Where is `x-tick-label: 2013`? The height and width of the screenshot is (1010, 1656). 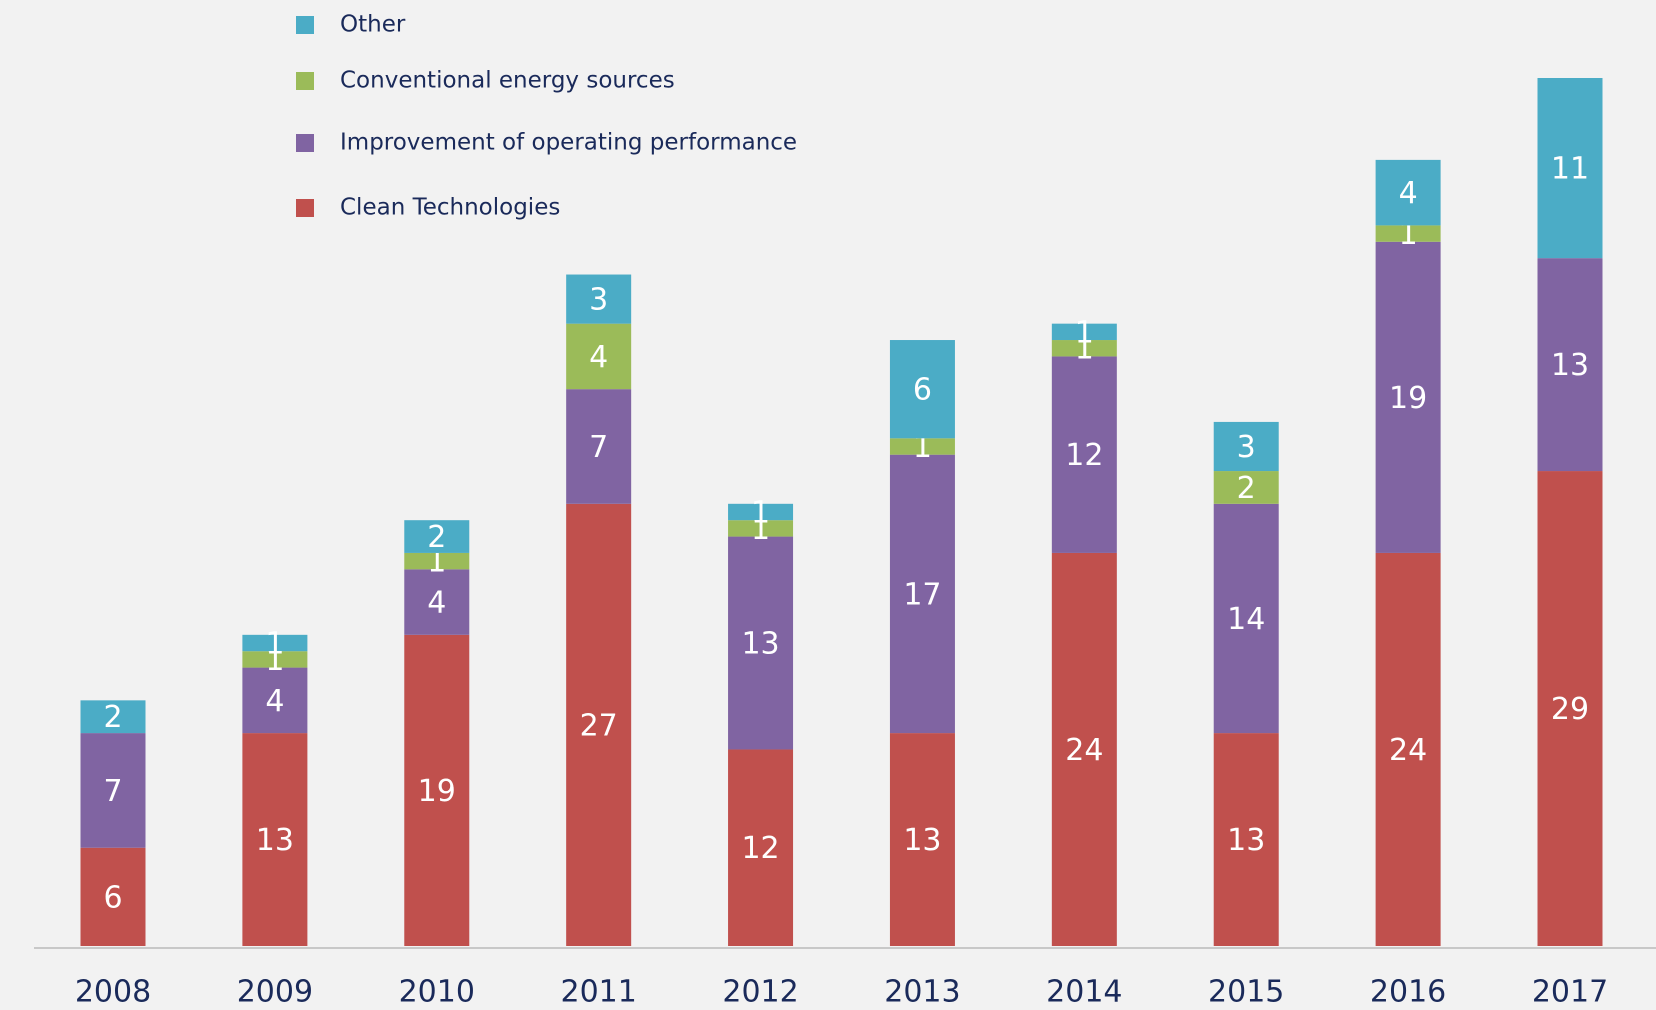 x-tick-label: 2013 is located at coordinates (922, 992).